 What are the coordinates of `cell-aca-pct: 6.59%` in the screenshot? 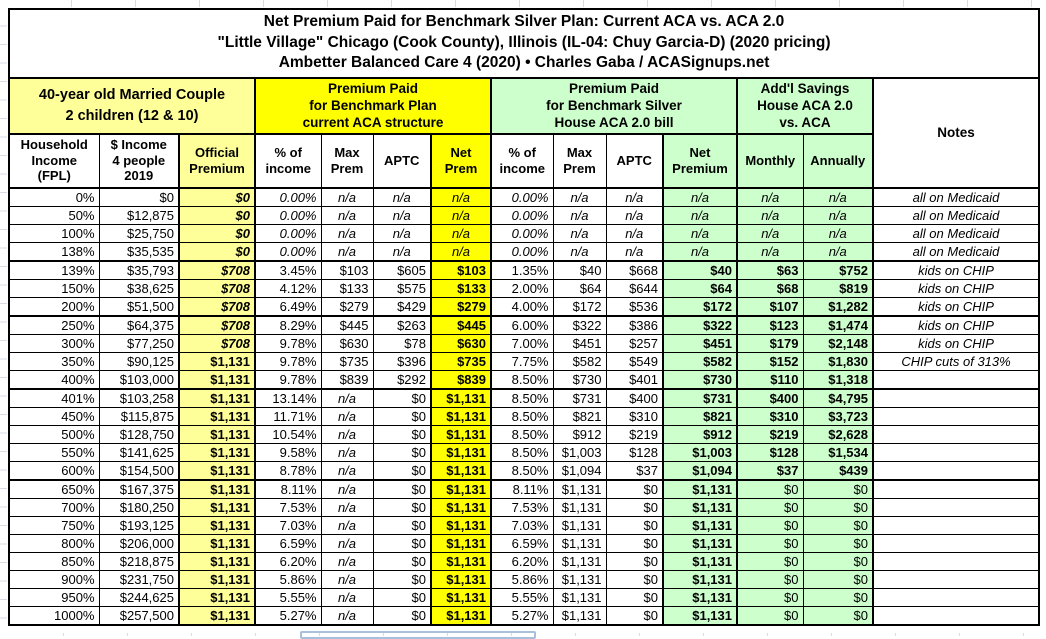 It's located at (288, 543).